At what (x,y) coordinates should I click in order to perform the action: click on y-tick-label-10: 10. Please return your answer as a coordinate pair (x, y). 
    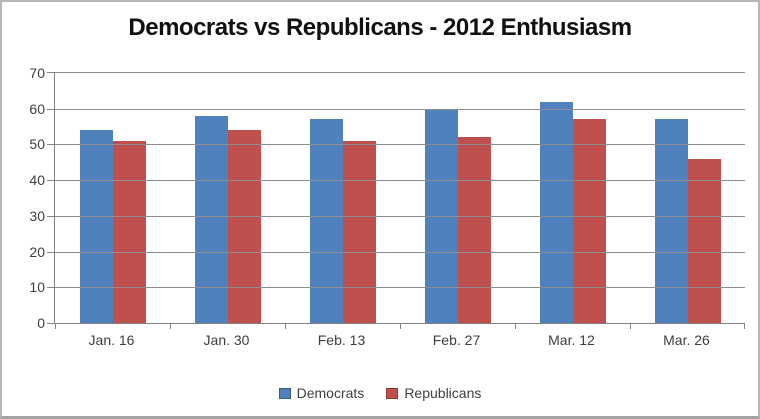
    Looking at the image, I should click on (37, 287).